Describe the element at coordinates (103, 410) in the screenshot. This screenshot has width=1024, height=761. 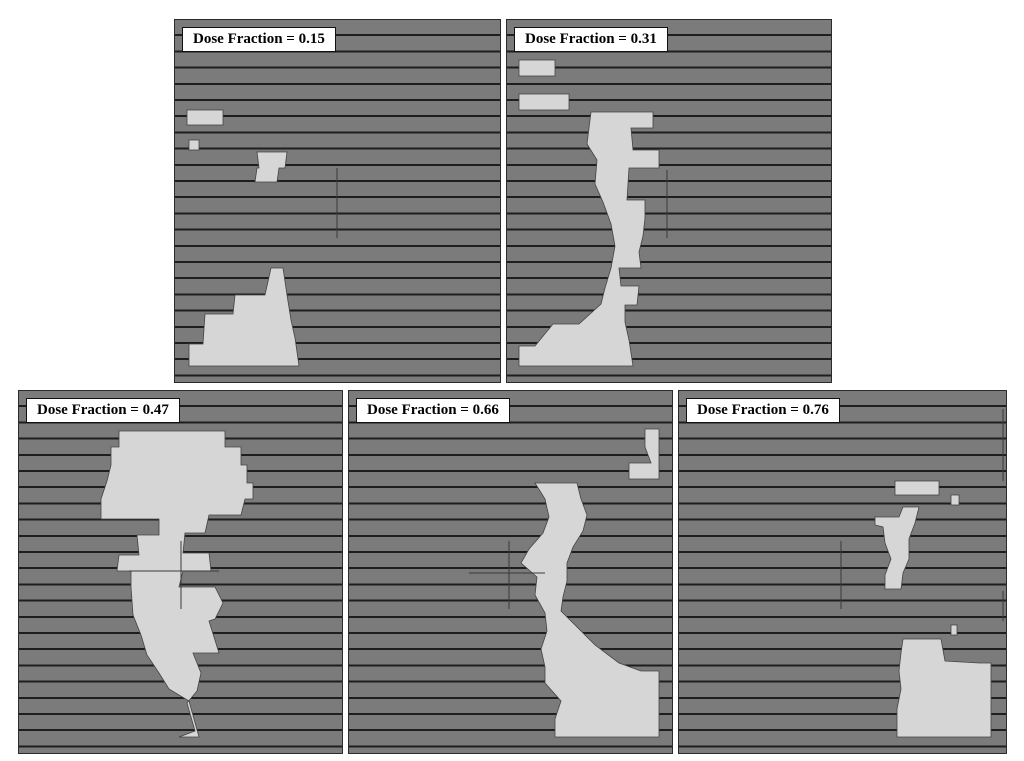
I see `dose-fraction-label: Dose Fraction = 0.47` at that location.